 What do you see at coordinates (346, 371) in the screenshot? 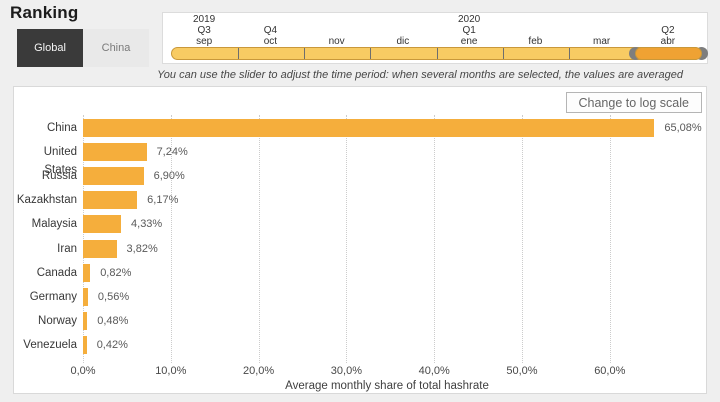
I see `x-tick-label-30pct: 30,0%` at bounding box center [346, 371].